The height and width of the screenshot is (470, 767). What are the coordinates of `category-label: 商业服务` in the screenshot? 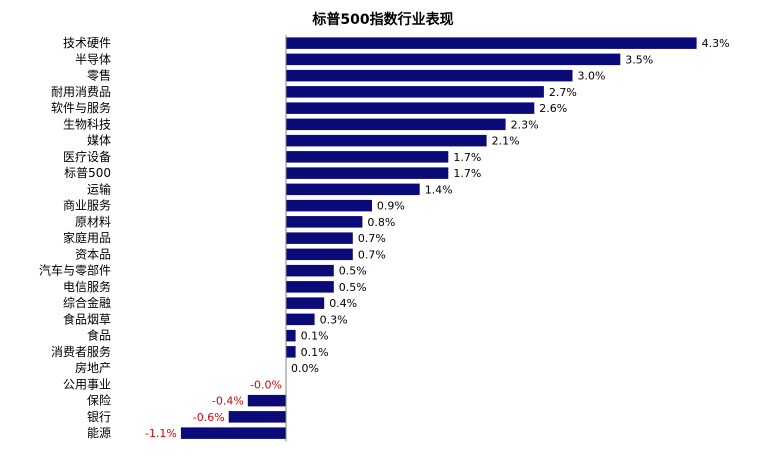 It's located at (87, 205).